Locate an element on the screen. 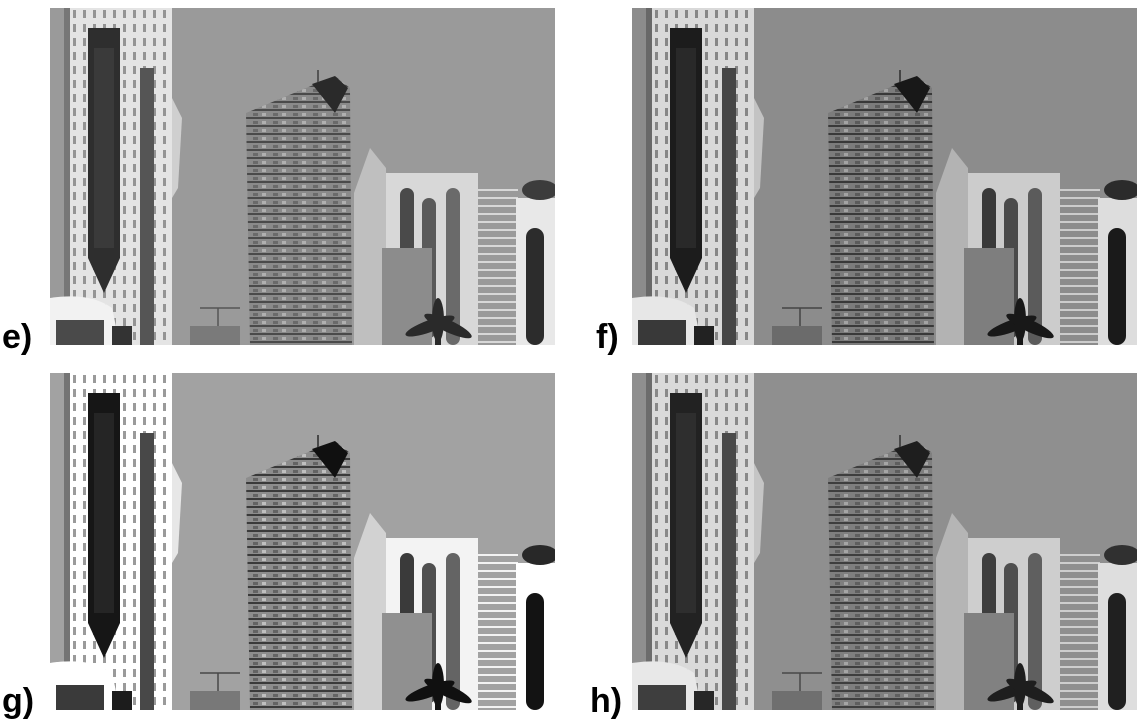 This screenshot has width=1137, height=720. panel-label-h: h) is located at coordinates (606, 701).